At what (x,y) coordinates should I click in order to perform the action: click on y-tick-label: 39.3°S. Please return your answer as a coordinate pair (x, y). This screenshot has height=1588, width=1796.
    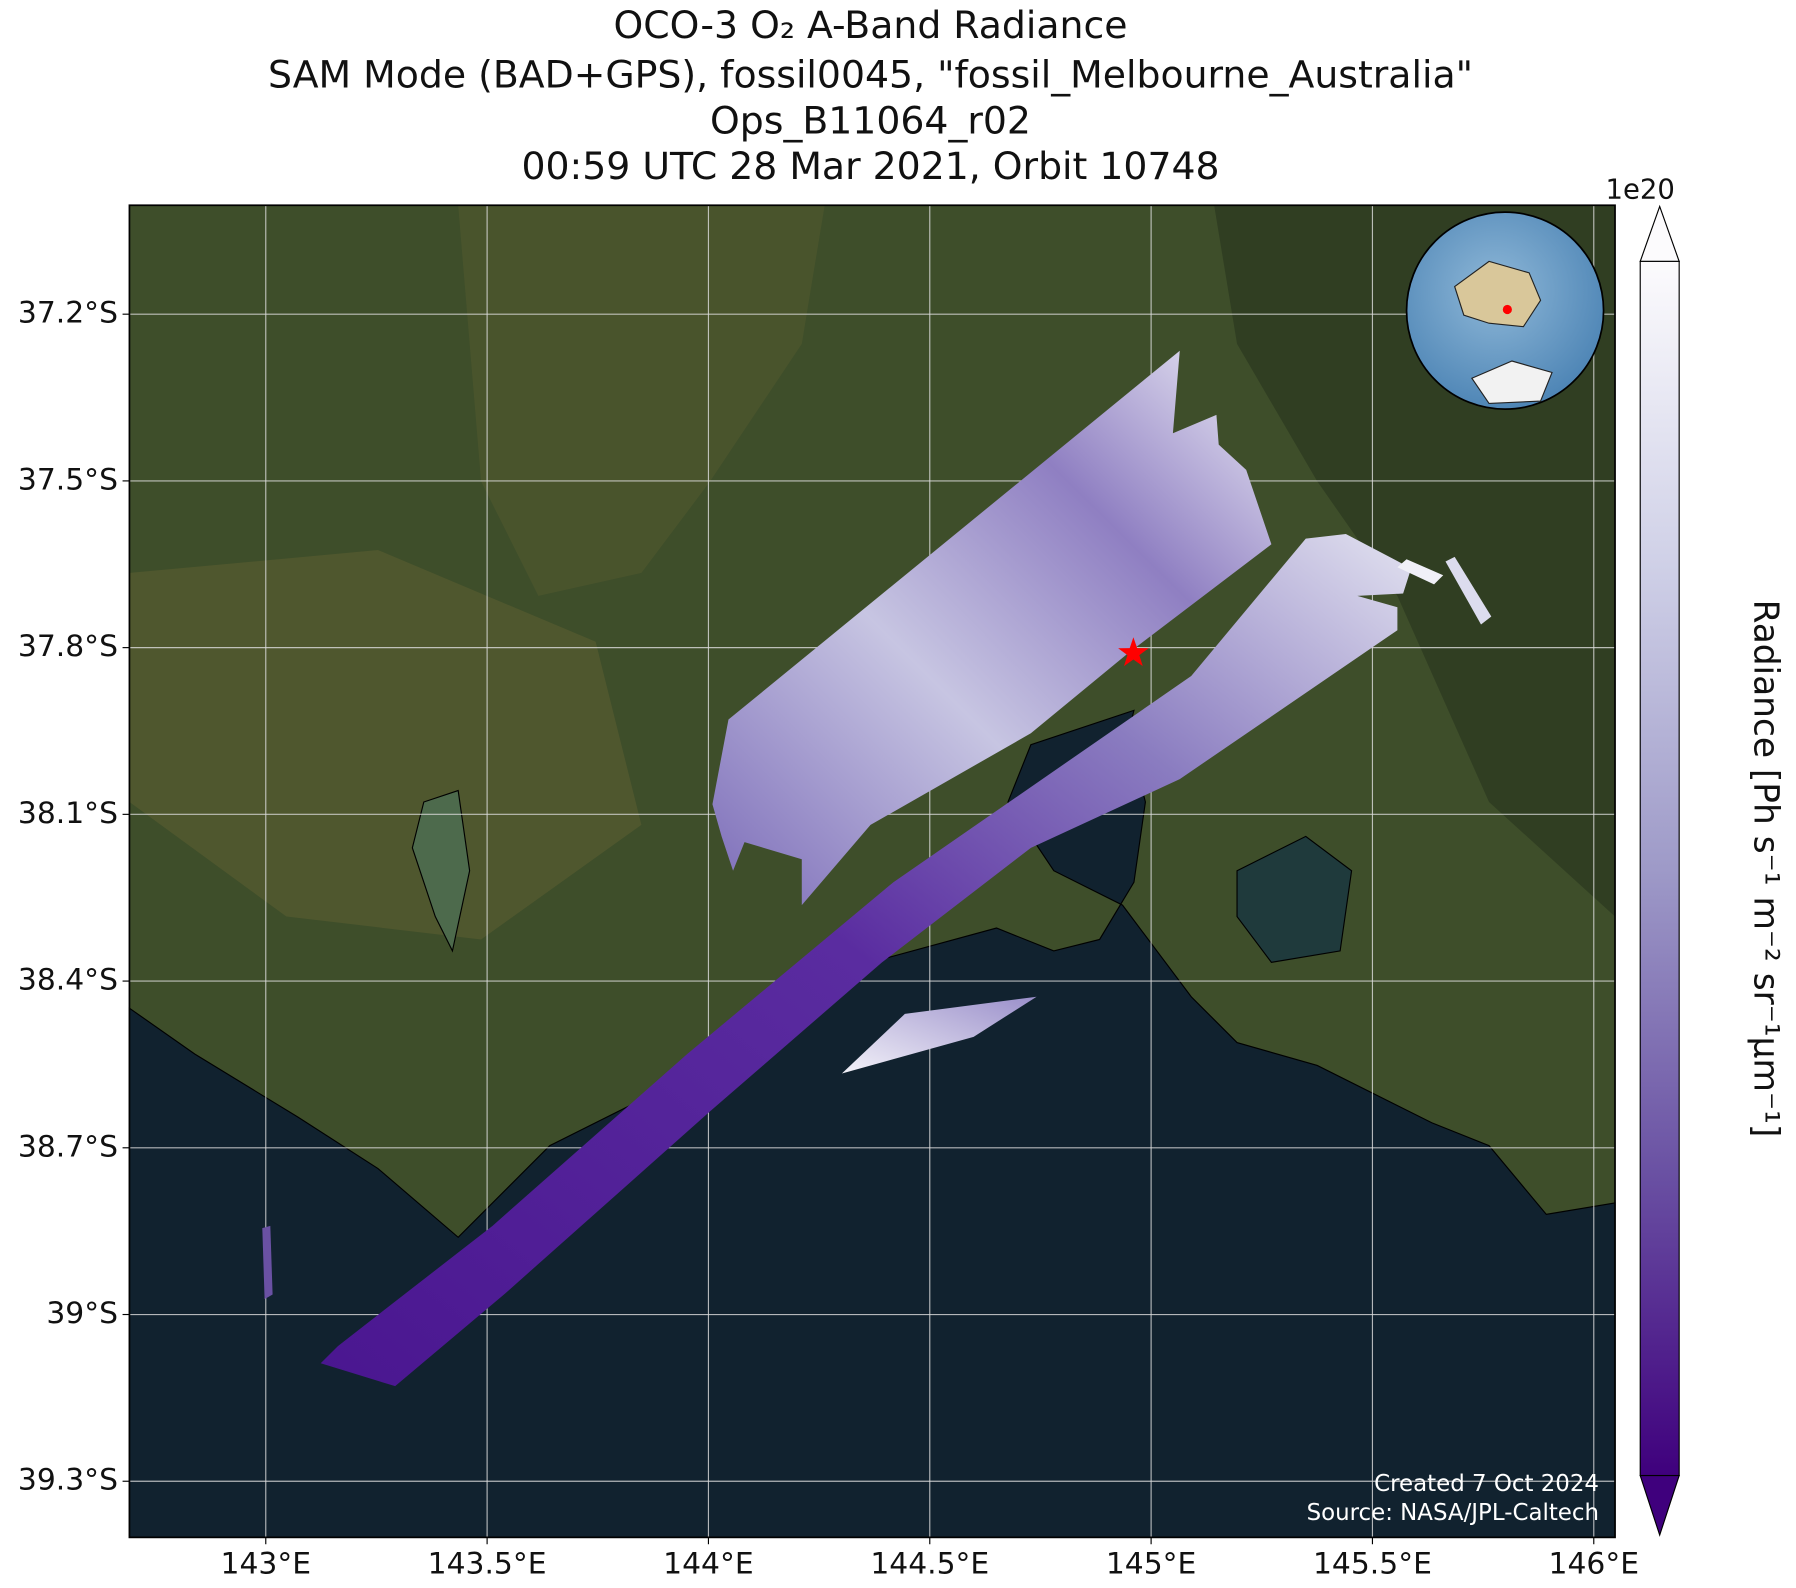
    Looking at the image, I should click on (68, 1480).